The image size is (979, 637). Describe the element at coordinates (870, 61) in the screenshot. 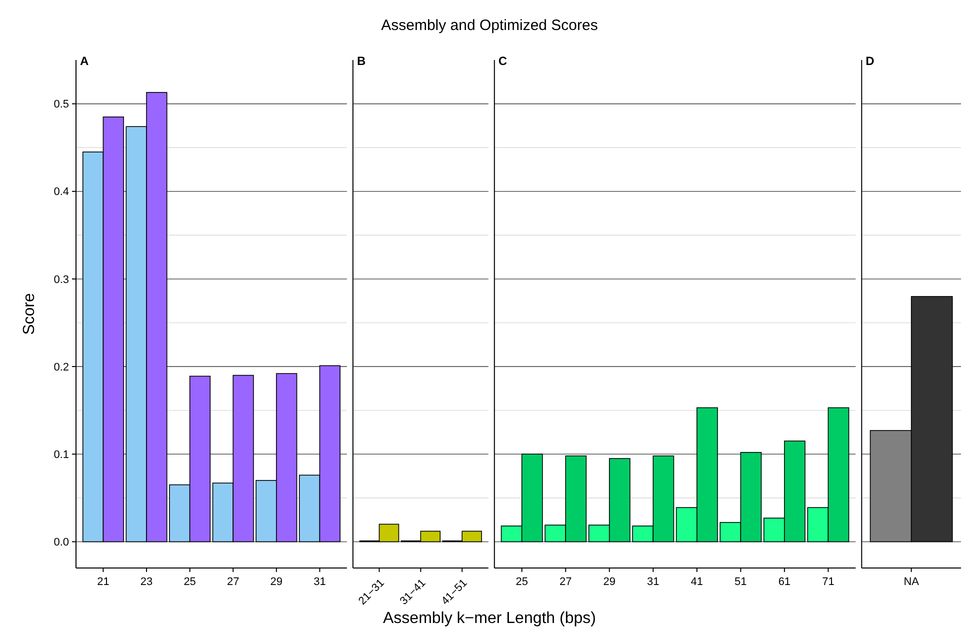

I see `chart-title: D` at that location.